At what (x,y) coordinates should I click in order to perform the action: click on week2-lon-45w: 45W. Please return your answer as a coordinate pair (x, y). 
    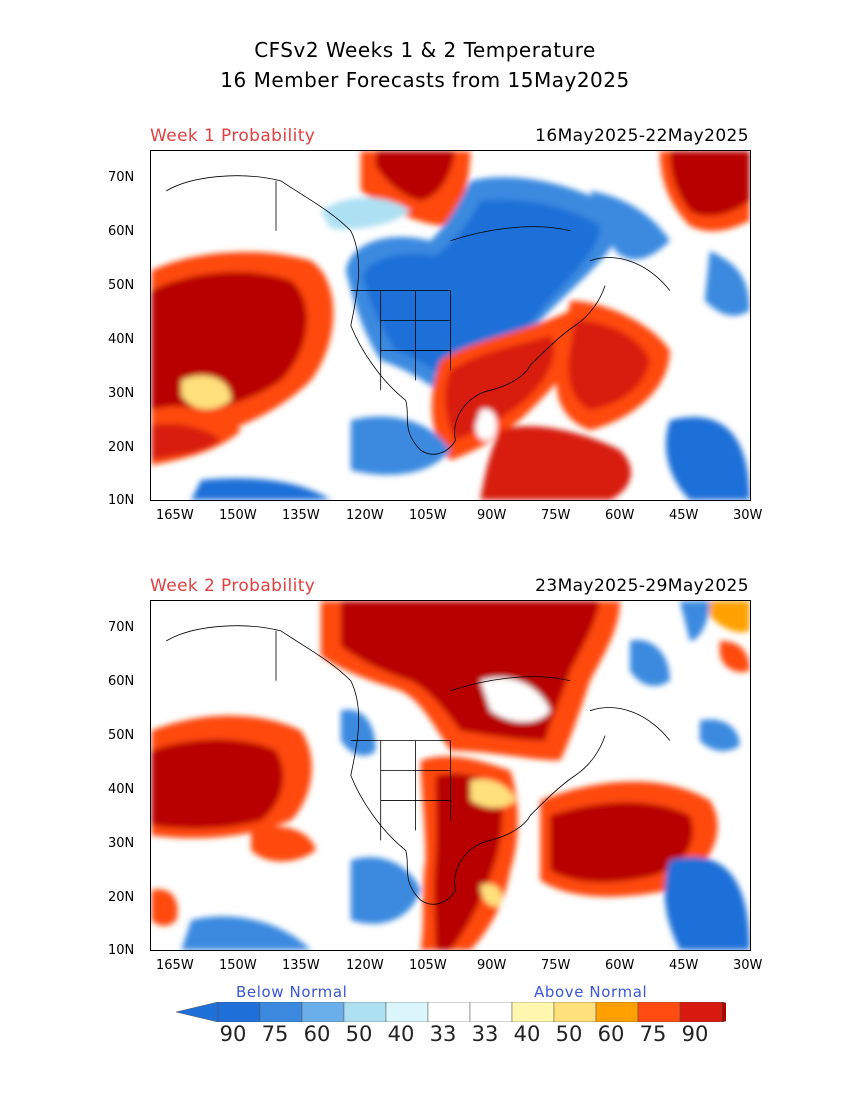
    Looking at the image, I should click on (684, 965).